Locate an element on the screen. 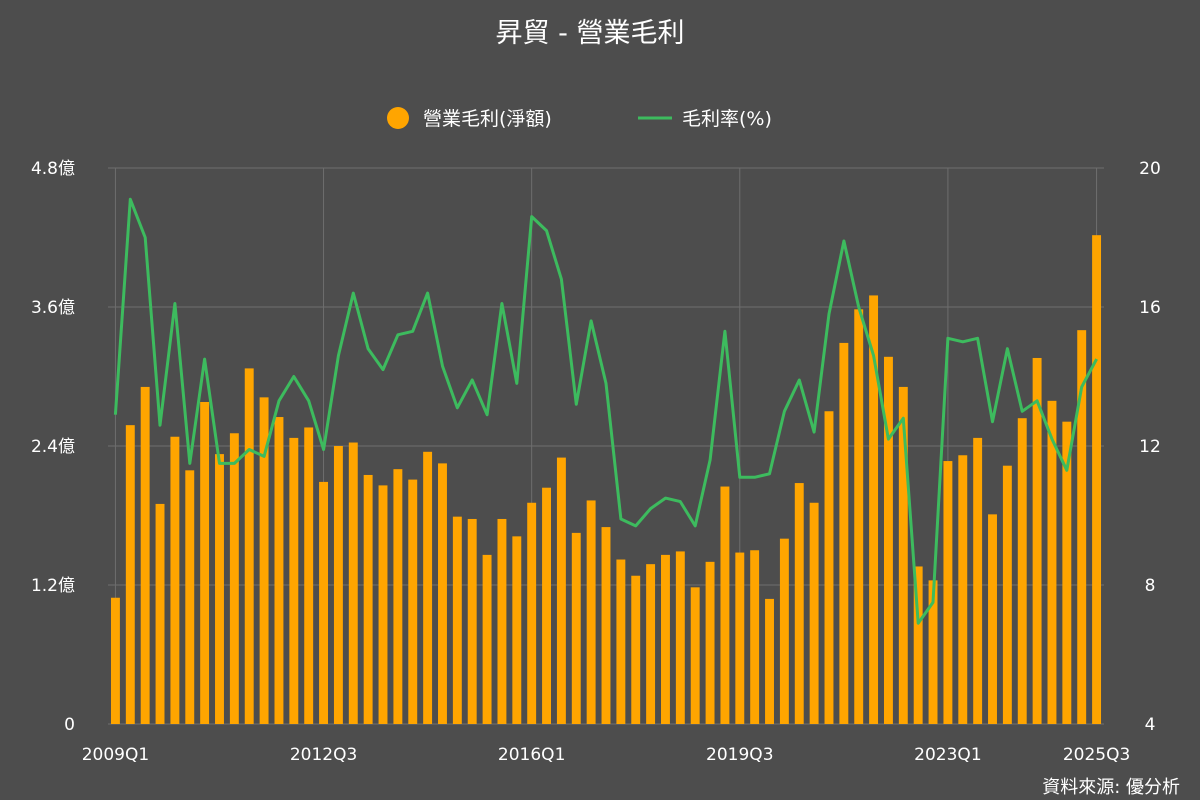  bar-2024Q2 is located at coordinates (1022, 571).